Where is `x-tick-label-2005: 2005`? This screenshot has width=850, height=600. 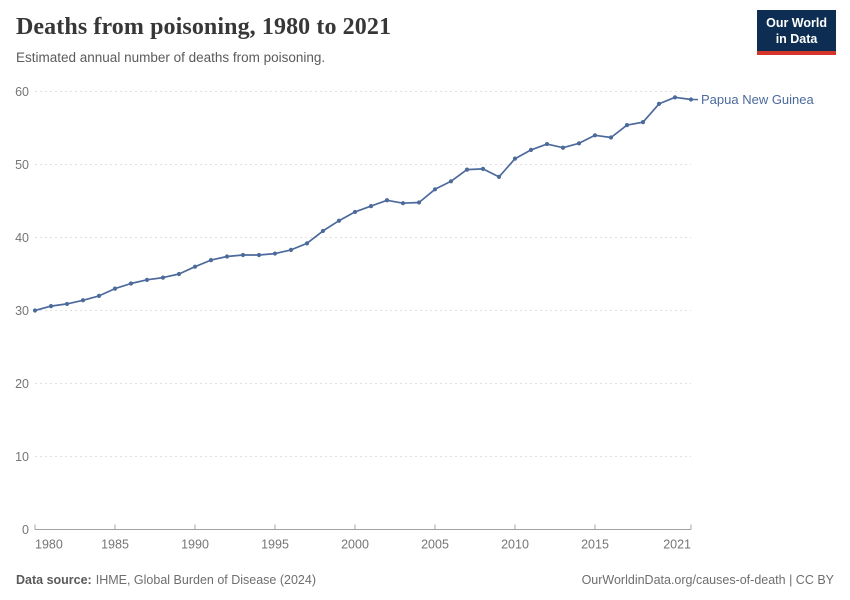 x-tick-label-2005: 2005 is located at coordinates (435, 545).